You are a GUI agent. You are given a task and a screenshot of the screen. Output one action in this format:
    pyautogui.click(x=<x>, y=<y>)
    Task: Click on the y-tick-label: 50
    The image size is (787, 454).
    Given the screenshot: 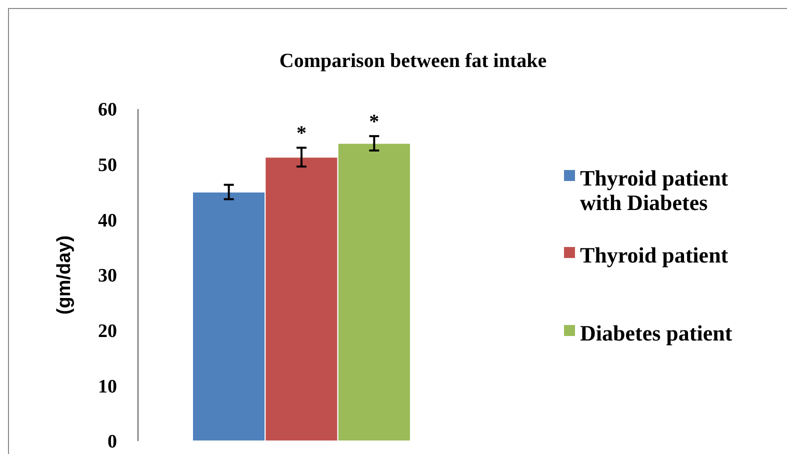 What is the action you would take?
    pyautogui.click(x=107, y=165)
    